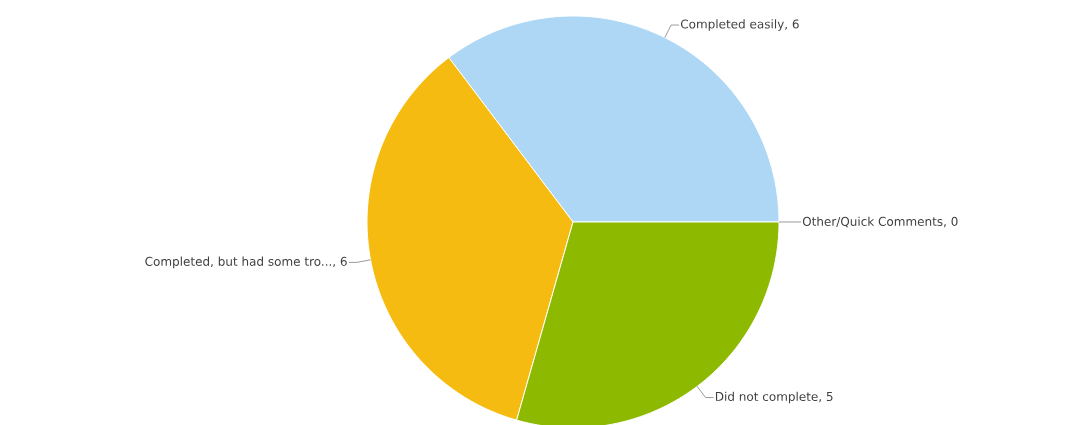  I want to click on slice-label: Completed easily, so click(732, 25).